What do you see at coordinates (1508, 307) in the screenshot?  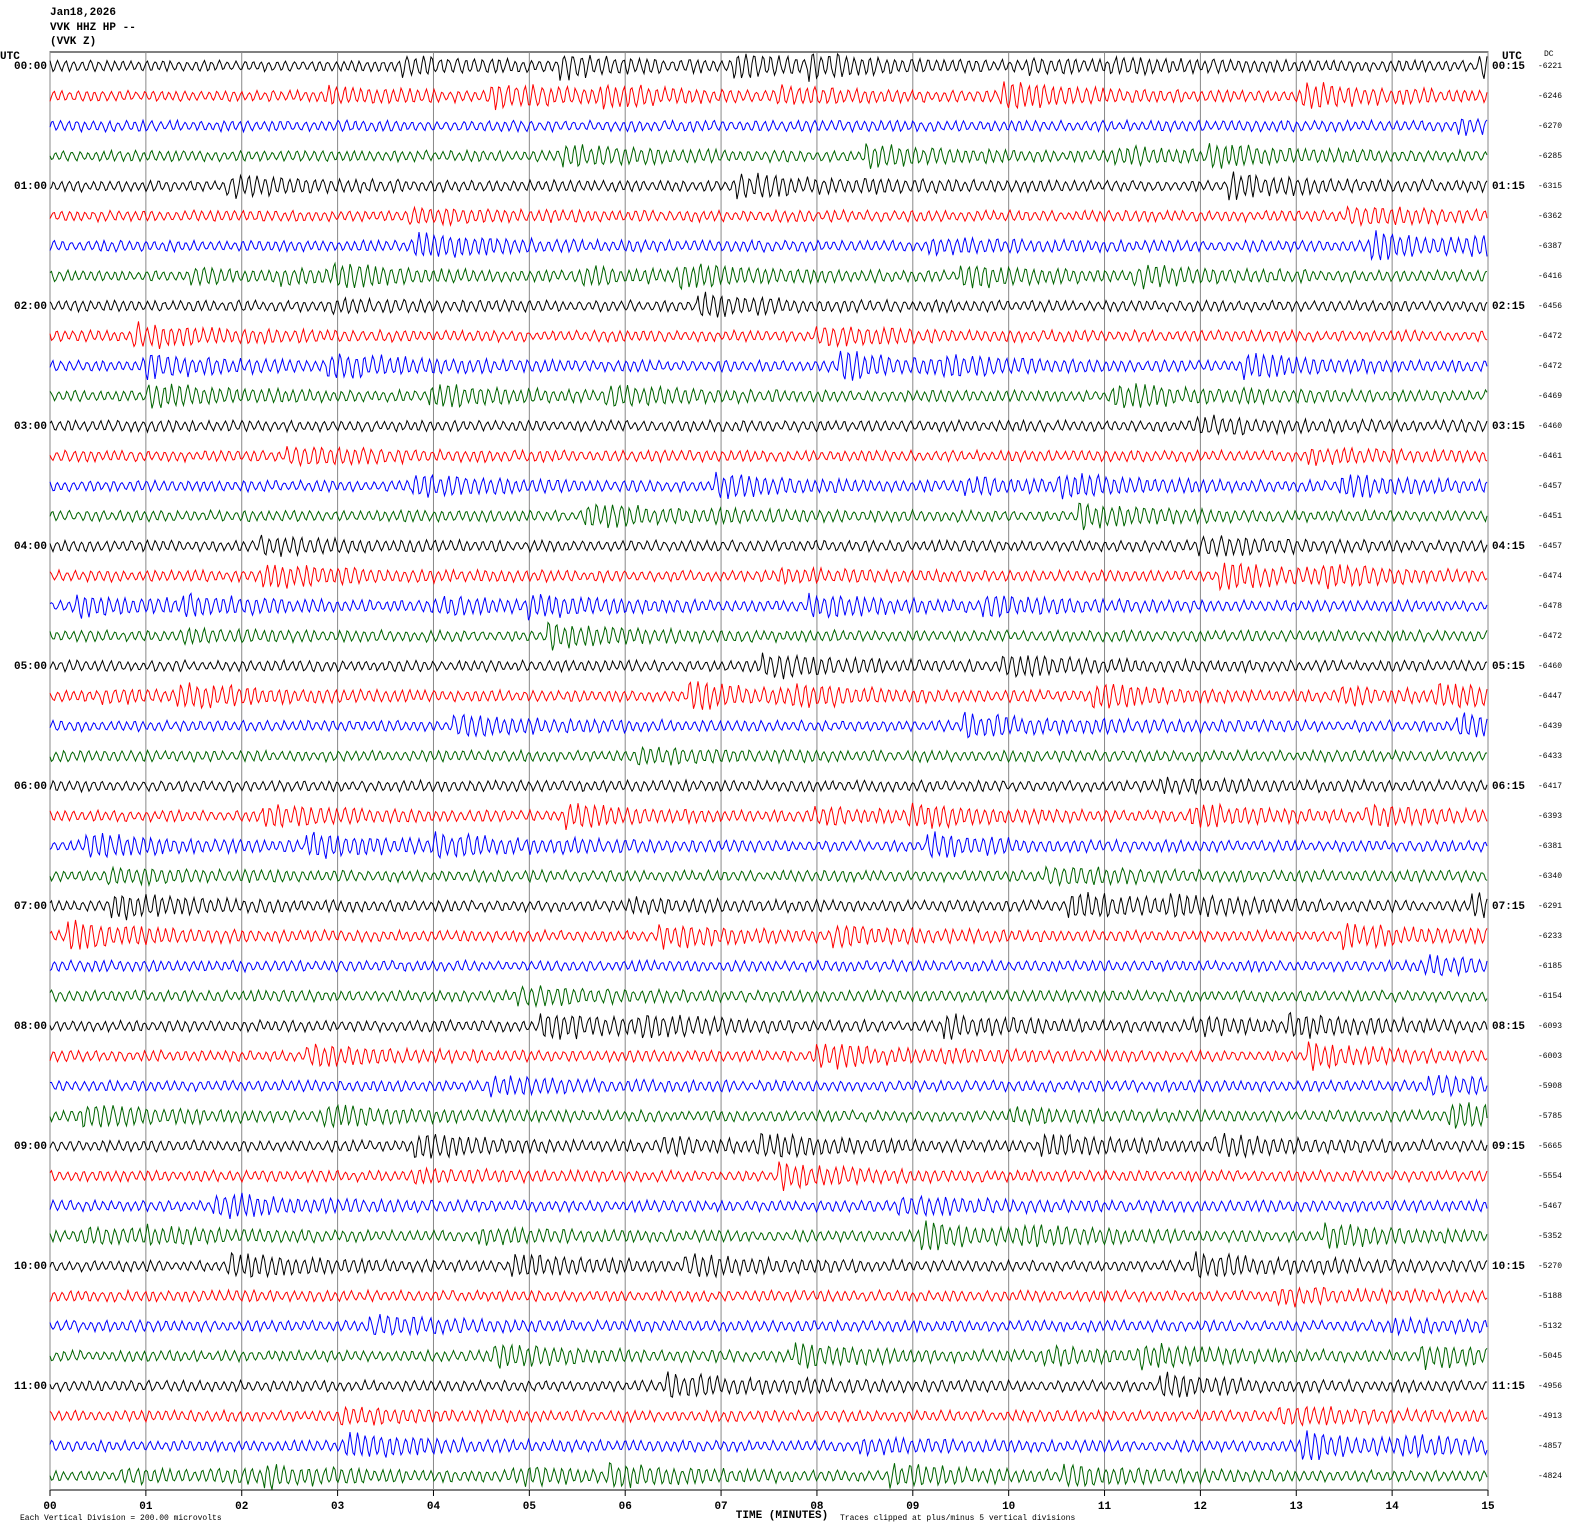 I see `right-time-label: 02:15` at bounding box center [1508, 307].